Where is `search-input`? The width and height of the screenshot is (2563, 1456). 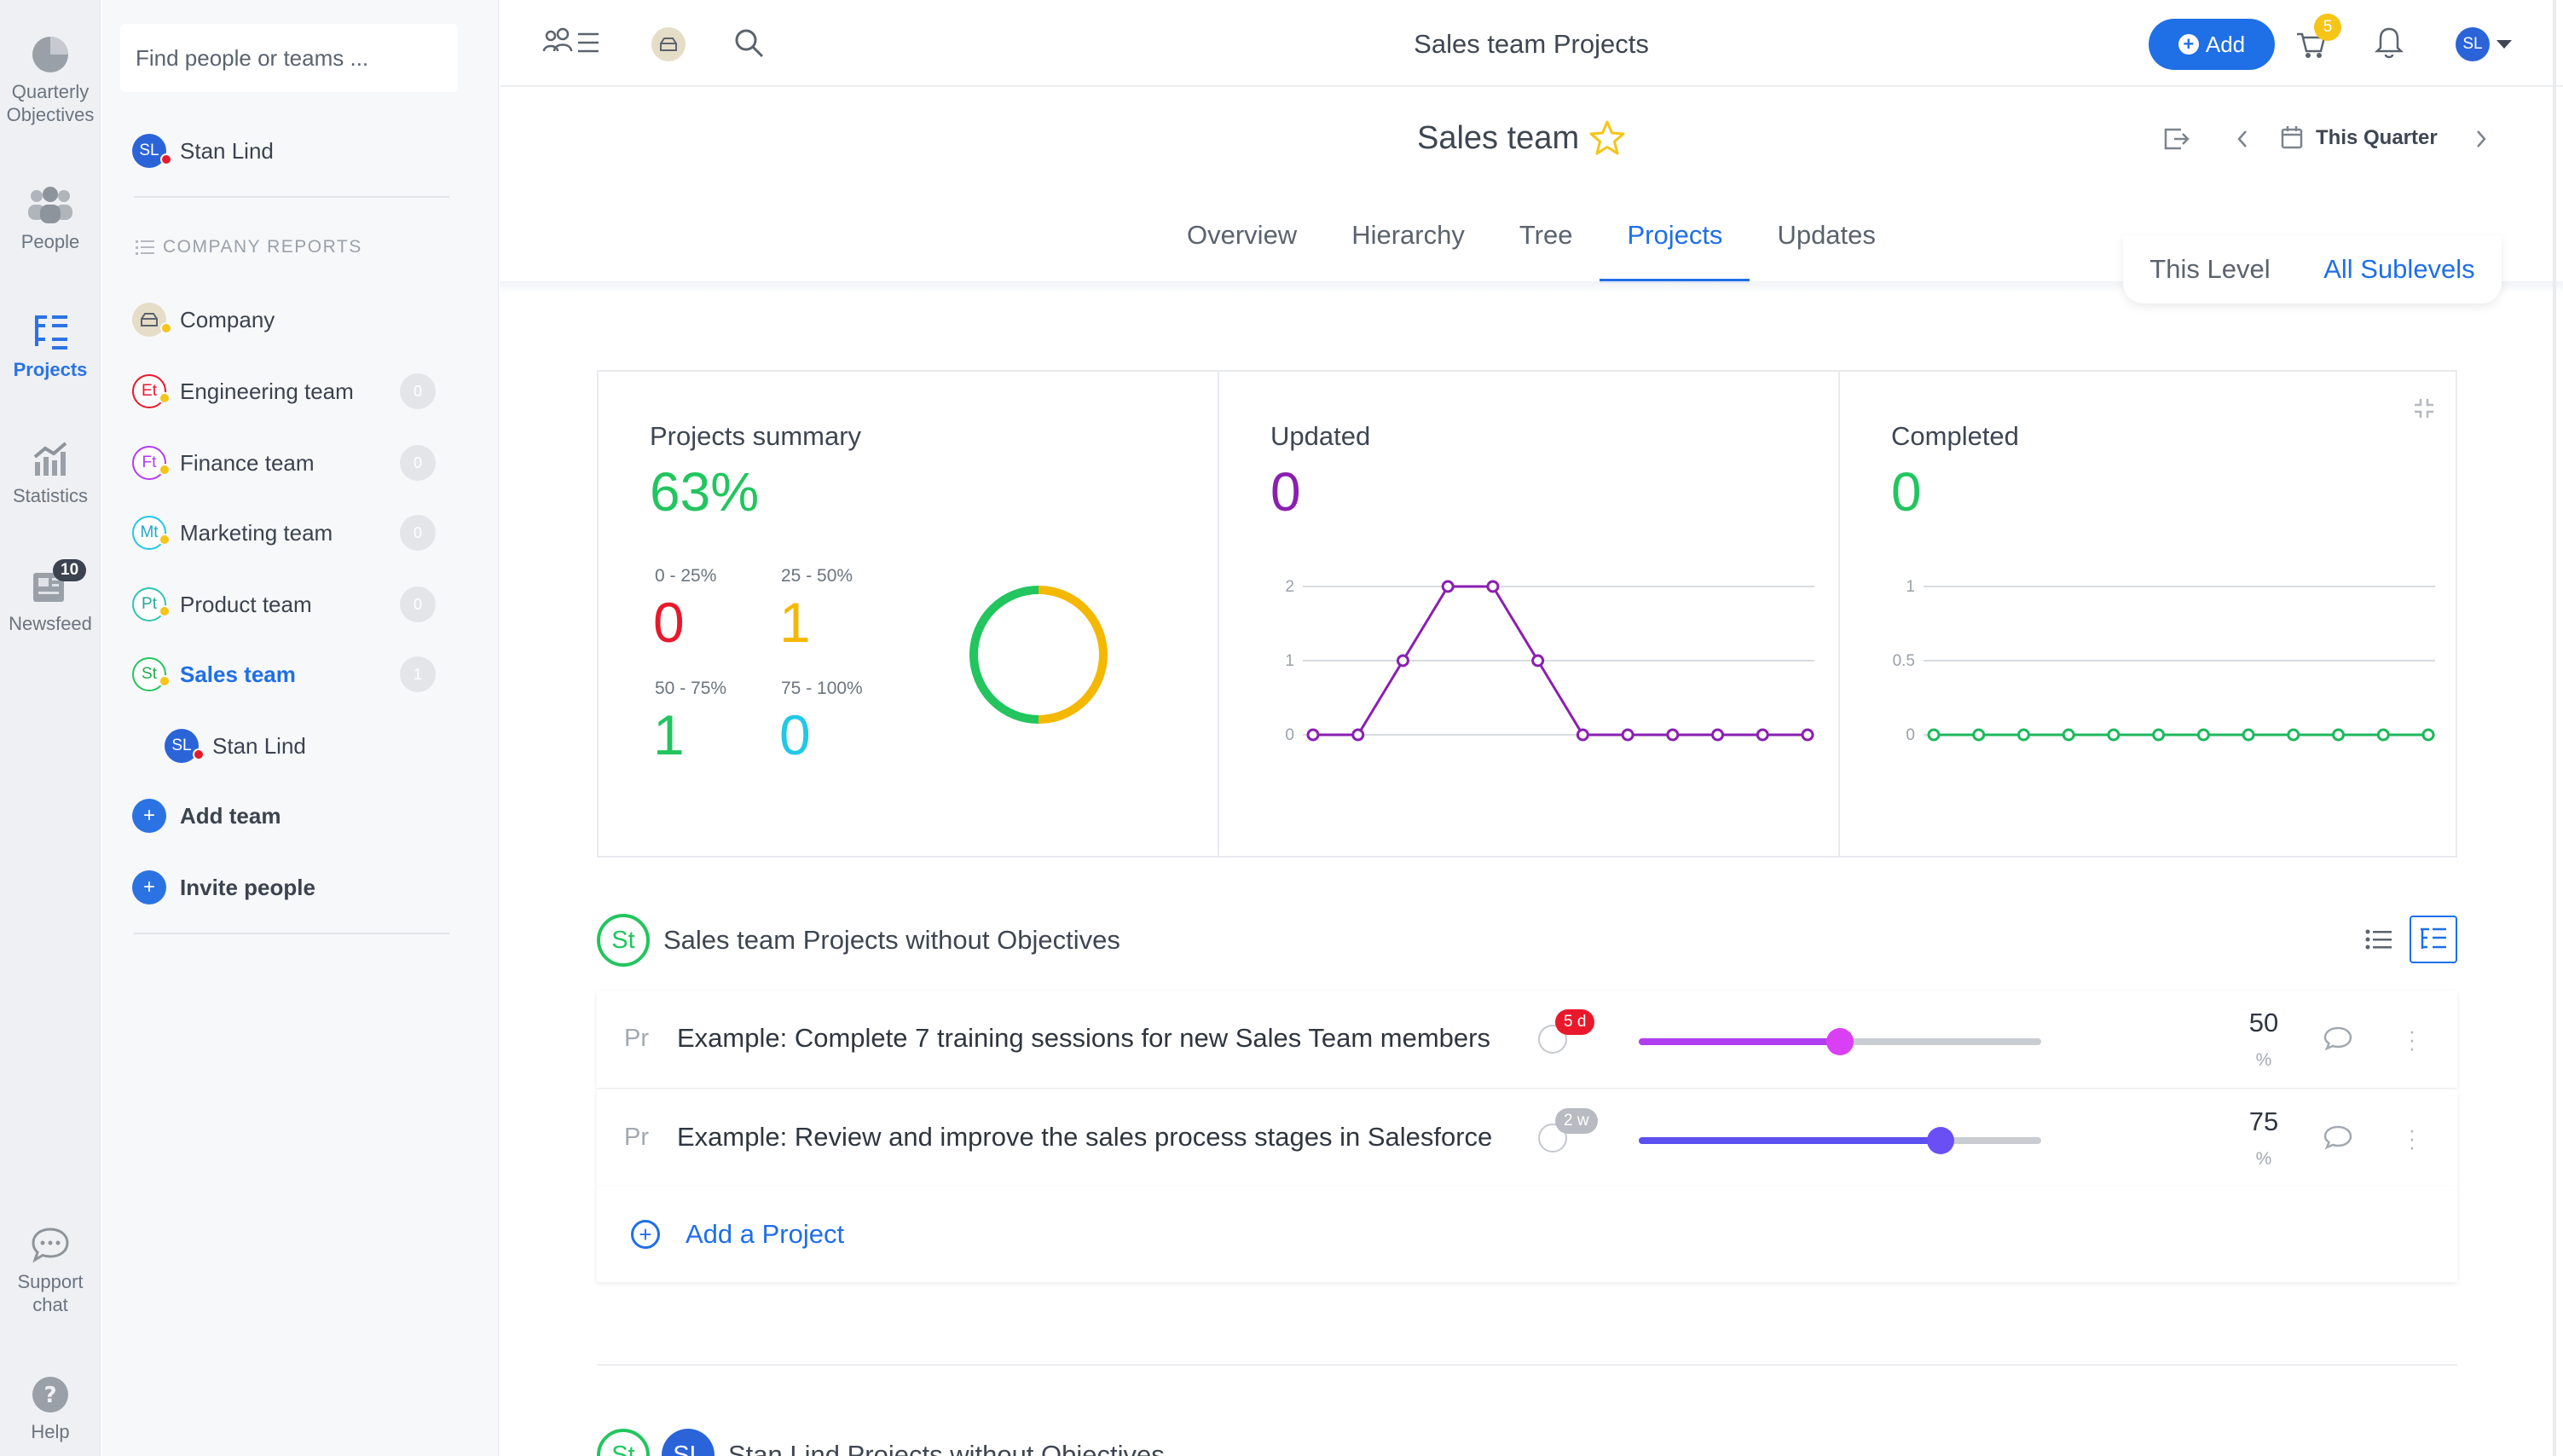 search-input is located at coordinates (289, 58).